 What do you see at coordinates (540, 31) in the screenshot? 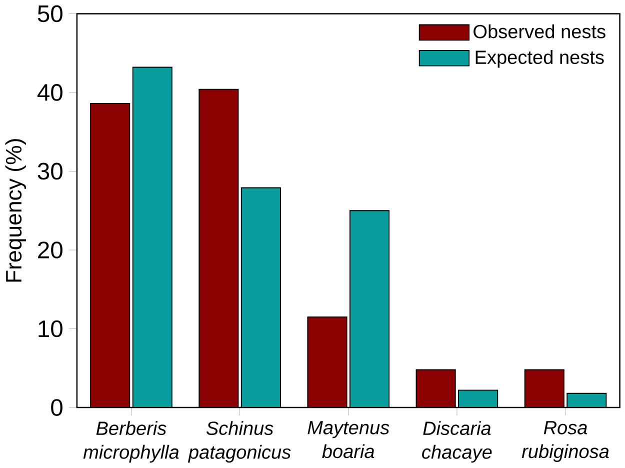
I see `legend-label: Observed nests` at bounding box center [540, 31].